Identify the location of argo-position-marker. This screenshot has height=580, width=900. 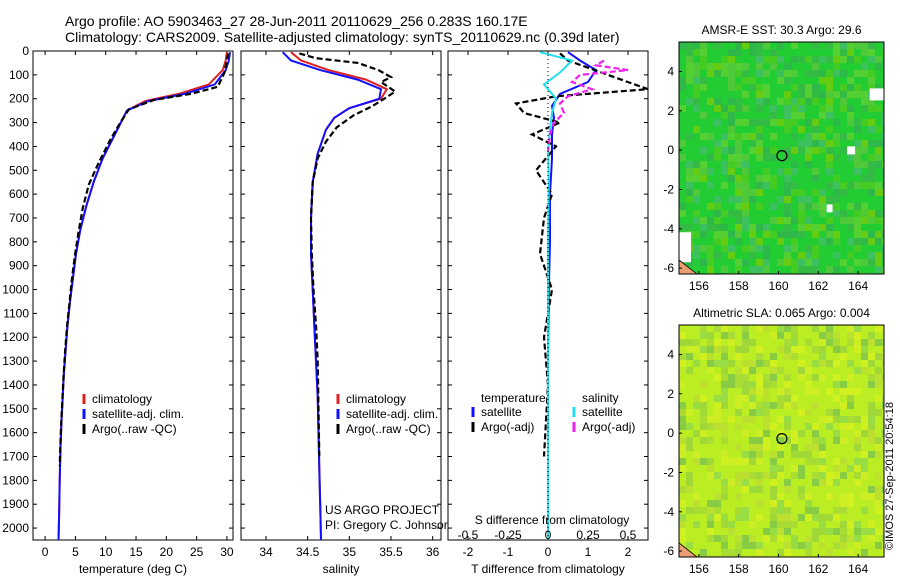
(782, 156).